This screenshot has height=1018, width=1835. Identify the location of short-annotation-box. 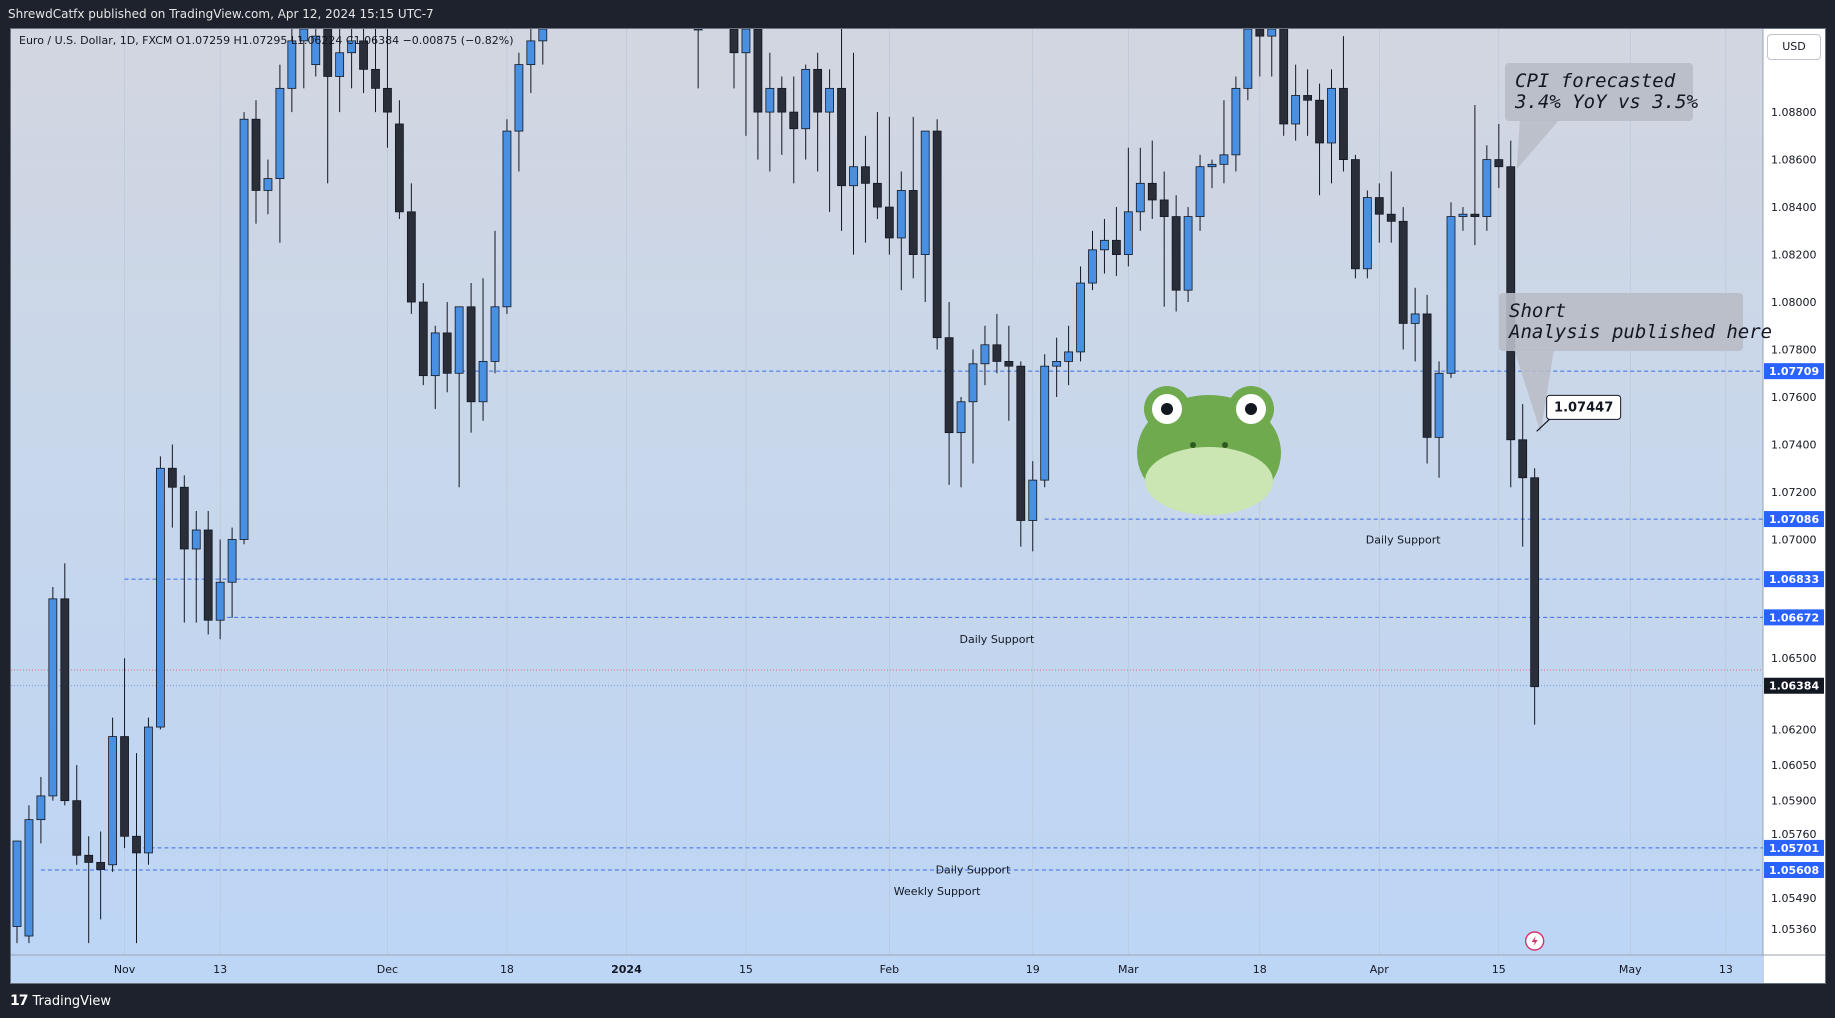
(1621, 322).